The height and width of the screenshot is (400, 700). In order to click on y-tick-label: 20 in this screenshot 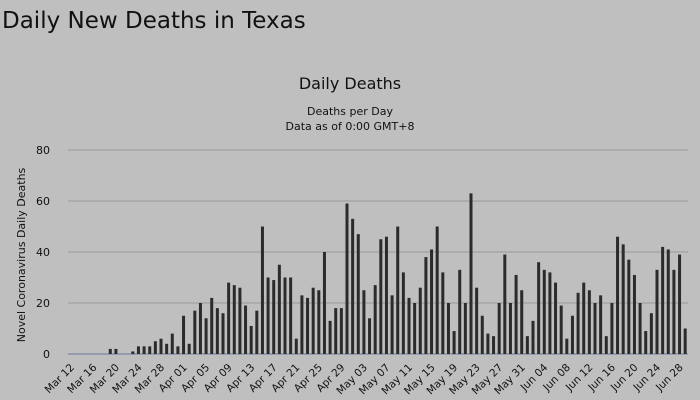, I will do `click(43, 303)`.